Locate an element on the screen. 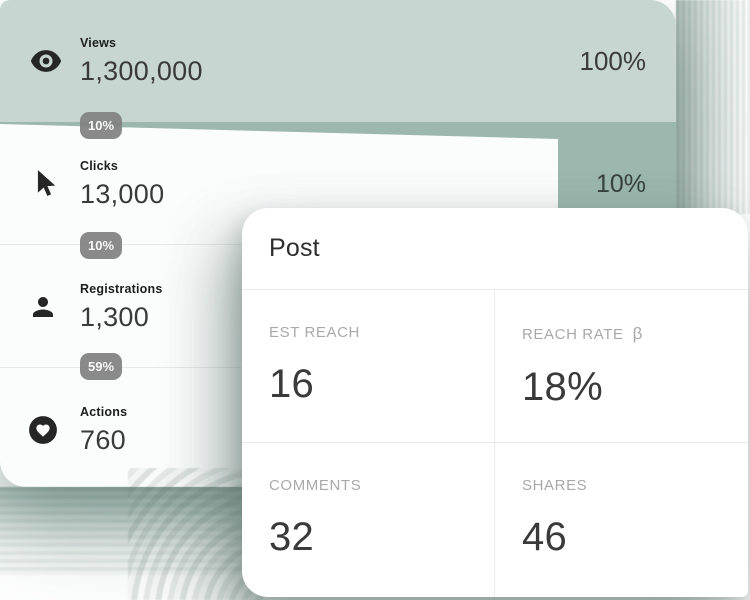 This screenshot has width=750, height=600. heart-icon is located at coordinates (40, 430).